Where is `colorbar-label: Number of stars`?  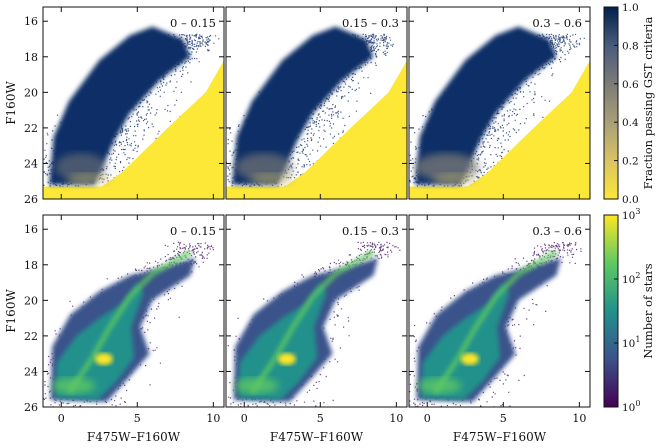 colorbar-label: Number of stars is located at coordinates (648, 310).